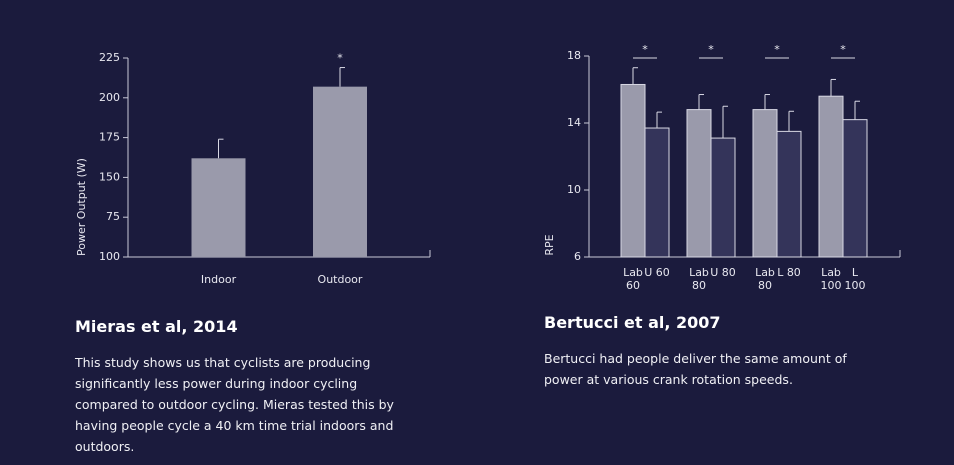 The height and width of the screenshot is (465, 954). I want to click on x-tick-label: L 80, so click(789, 272).